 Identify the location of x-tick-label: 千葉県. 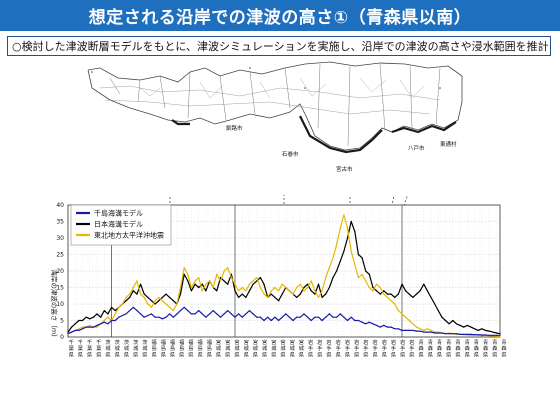
(72, 348).